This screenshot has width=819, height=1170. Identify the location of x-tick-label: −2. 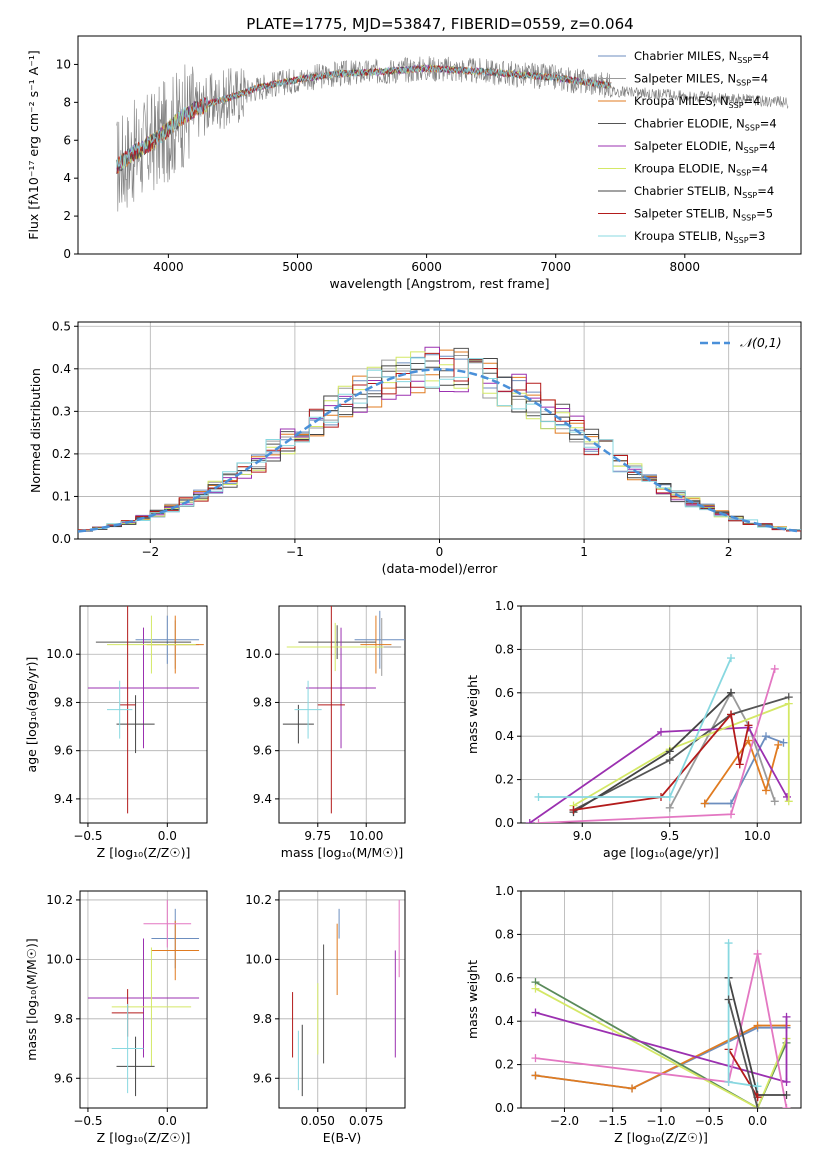
(150, 552).